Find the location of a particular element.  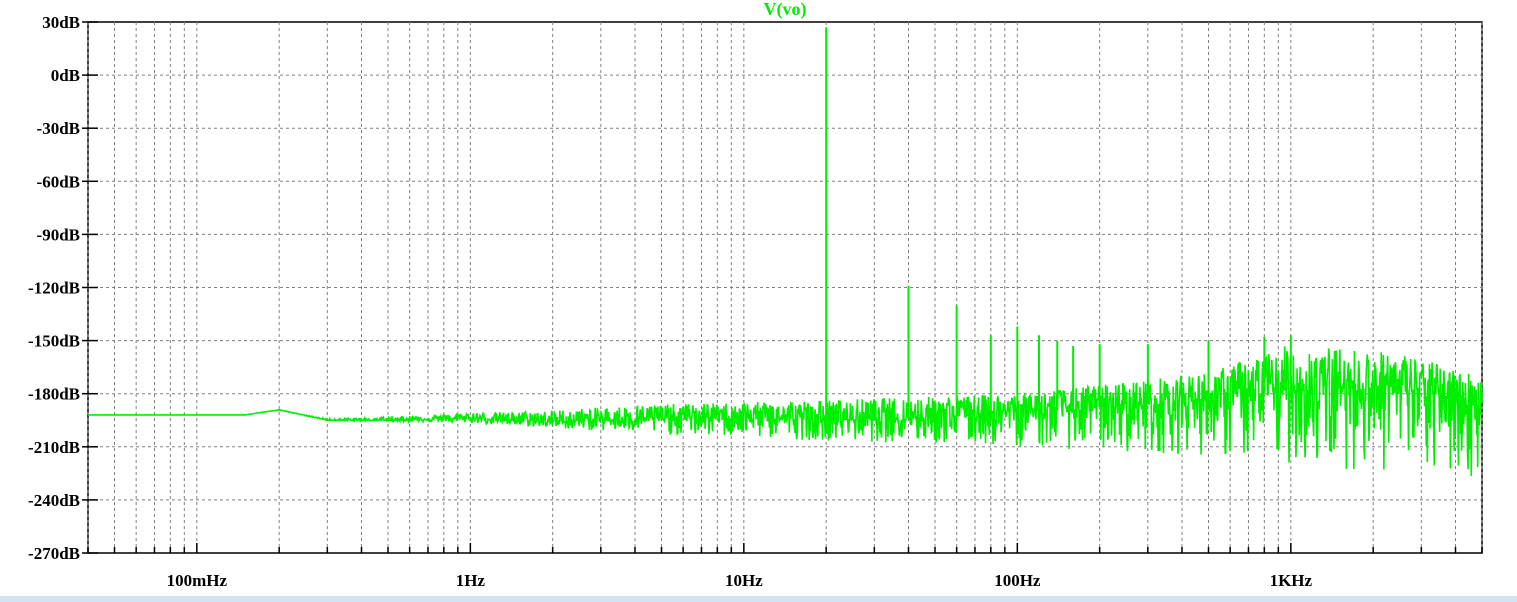

y-tick-label: -30dB is located at coordinates (58, 128).